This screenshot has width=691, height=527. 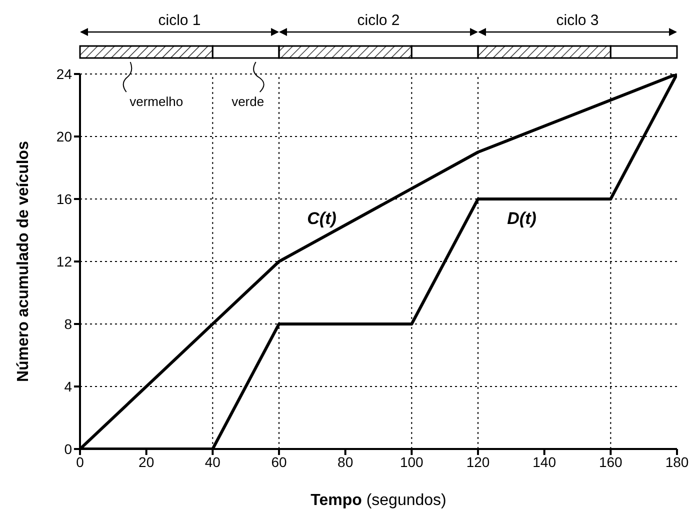 I want to click on y-tick-label: 20, so click(x=64, y=136).